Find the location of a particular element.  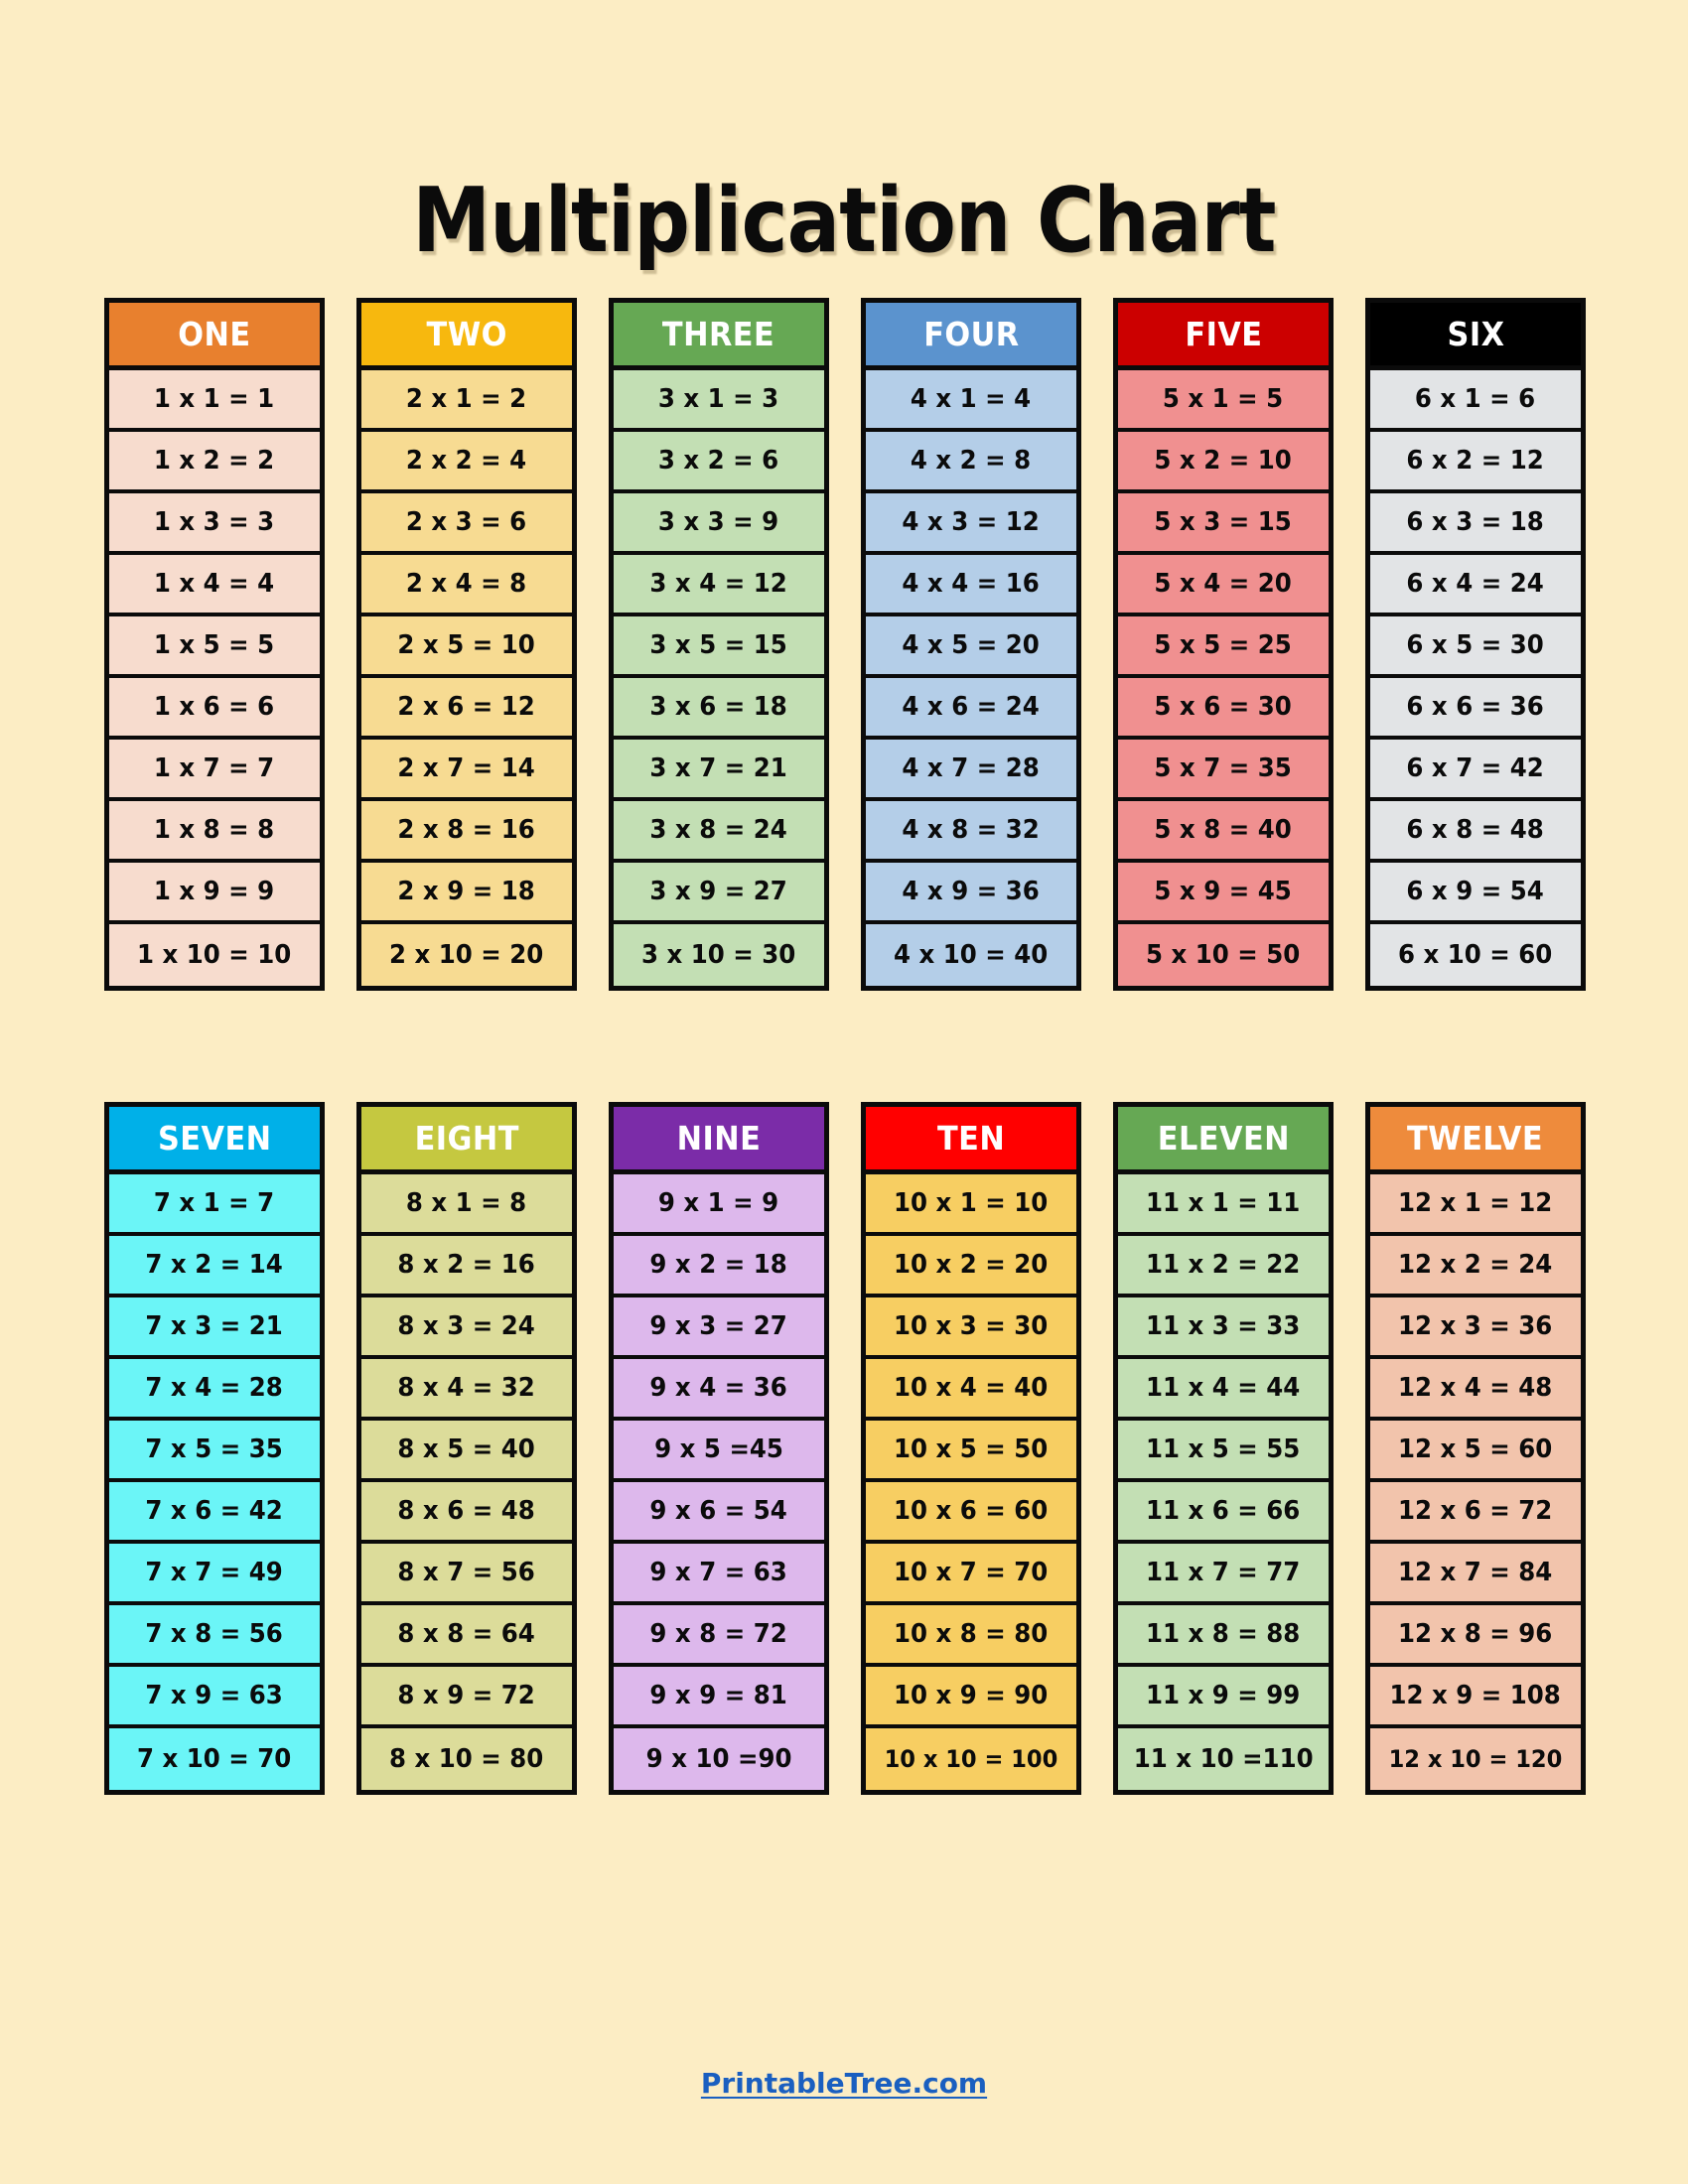

table-header-label: SEVEN is located at coordinates (214, 1138).